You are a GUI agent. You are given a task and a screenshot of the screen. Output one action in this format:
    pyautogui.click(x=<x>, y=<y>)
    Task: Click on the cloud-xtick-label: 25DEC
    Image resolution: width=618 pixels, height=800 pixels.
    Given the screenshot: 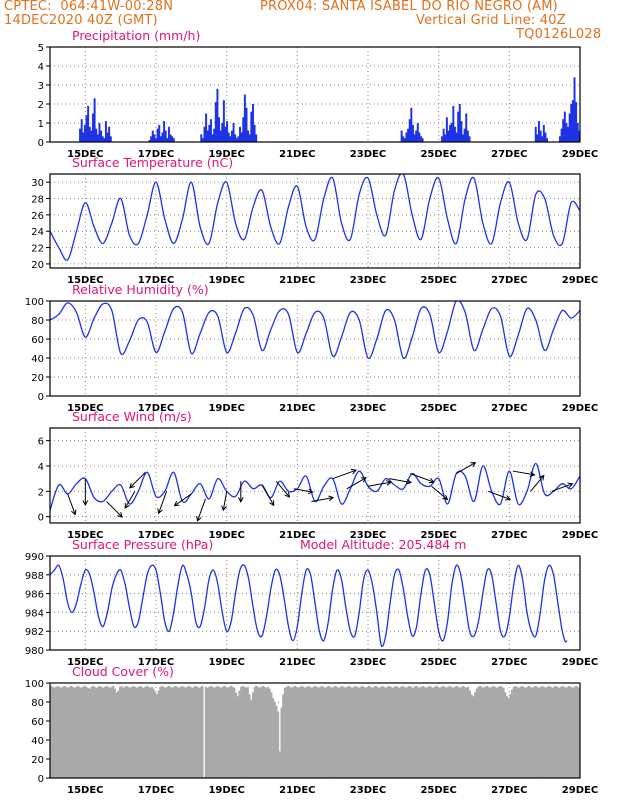 What is the action you would take?
    pyautogui.click(x=438, y=790)
    